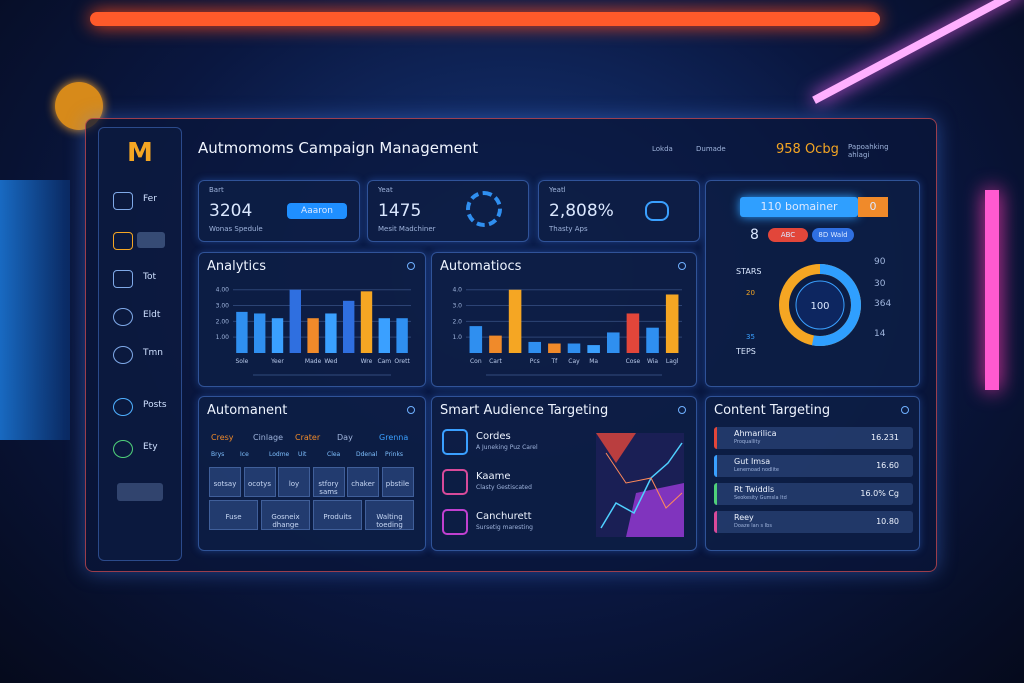 This screenshot has height=683, width=1024. I want to click on user-item: Dumade, so click(711, 149).